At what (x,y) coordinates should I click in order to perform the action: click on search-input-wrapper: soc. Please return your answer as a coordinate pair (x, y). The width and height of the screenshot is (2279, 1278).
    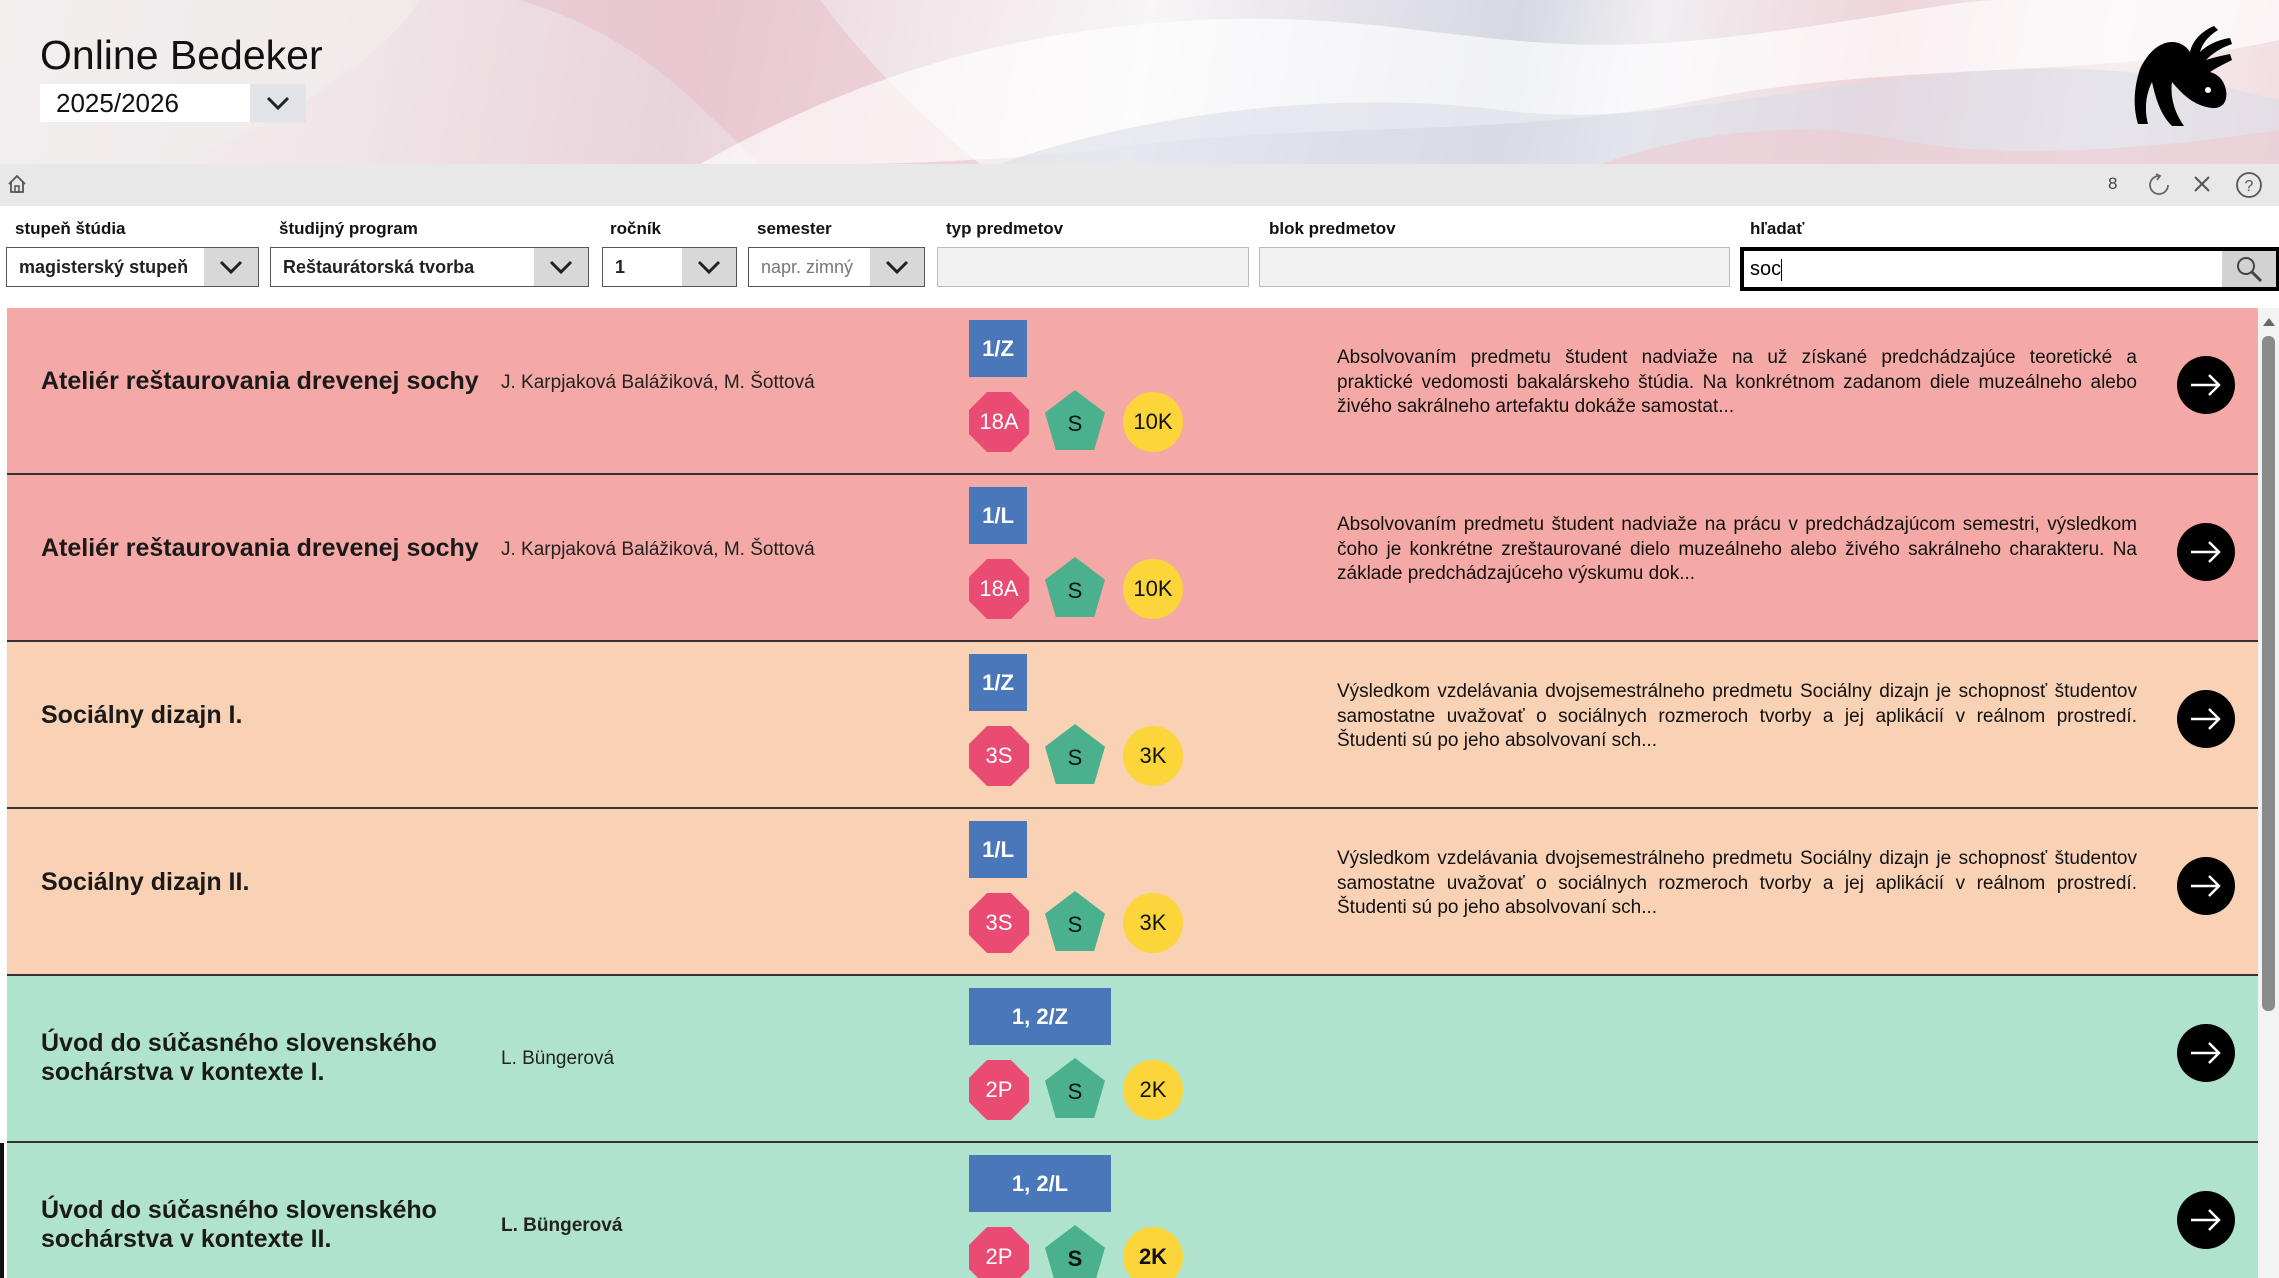
    Looking at the image, I should click on (2009, 269).